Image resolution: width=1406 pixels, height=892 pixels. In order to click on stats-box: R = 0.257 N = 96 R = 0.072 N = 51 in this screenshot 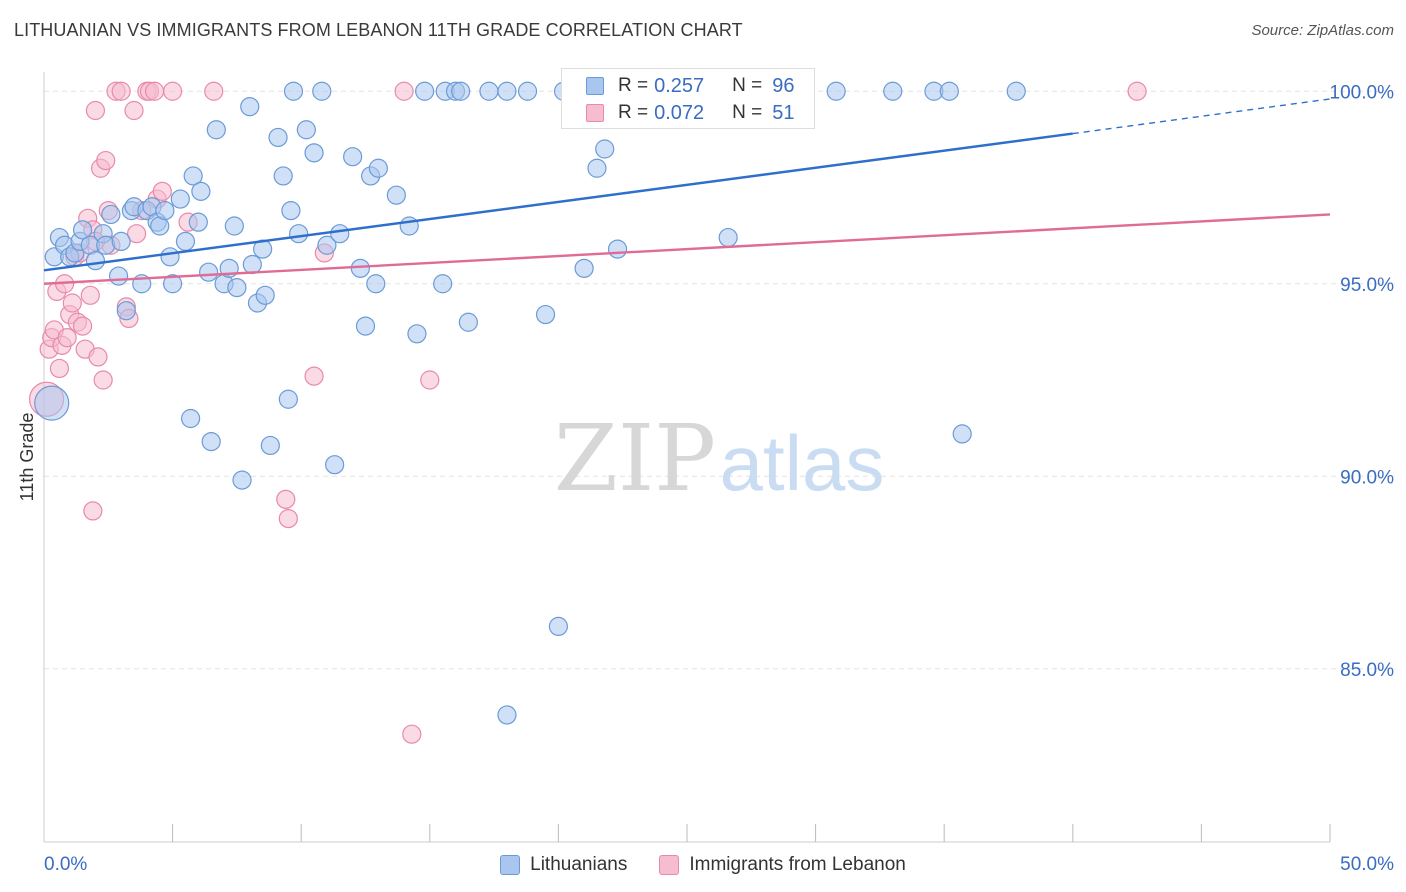, I will do `click(688, 98)`.